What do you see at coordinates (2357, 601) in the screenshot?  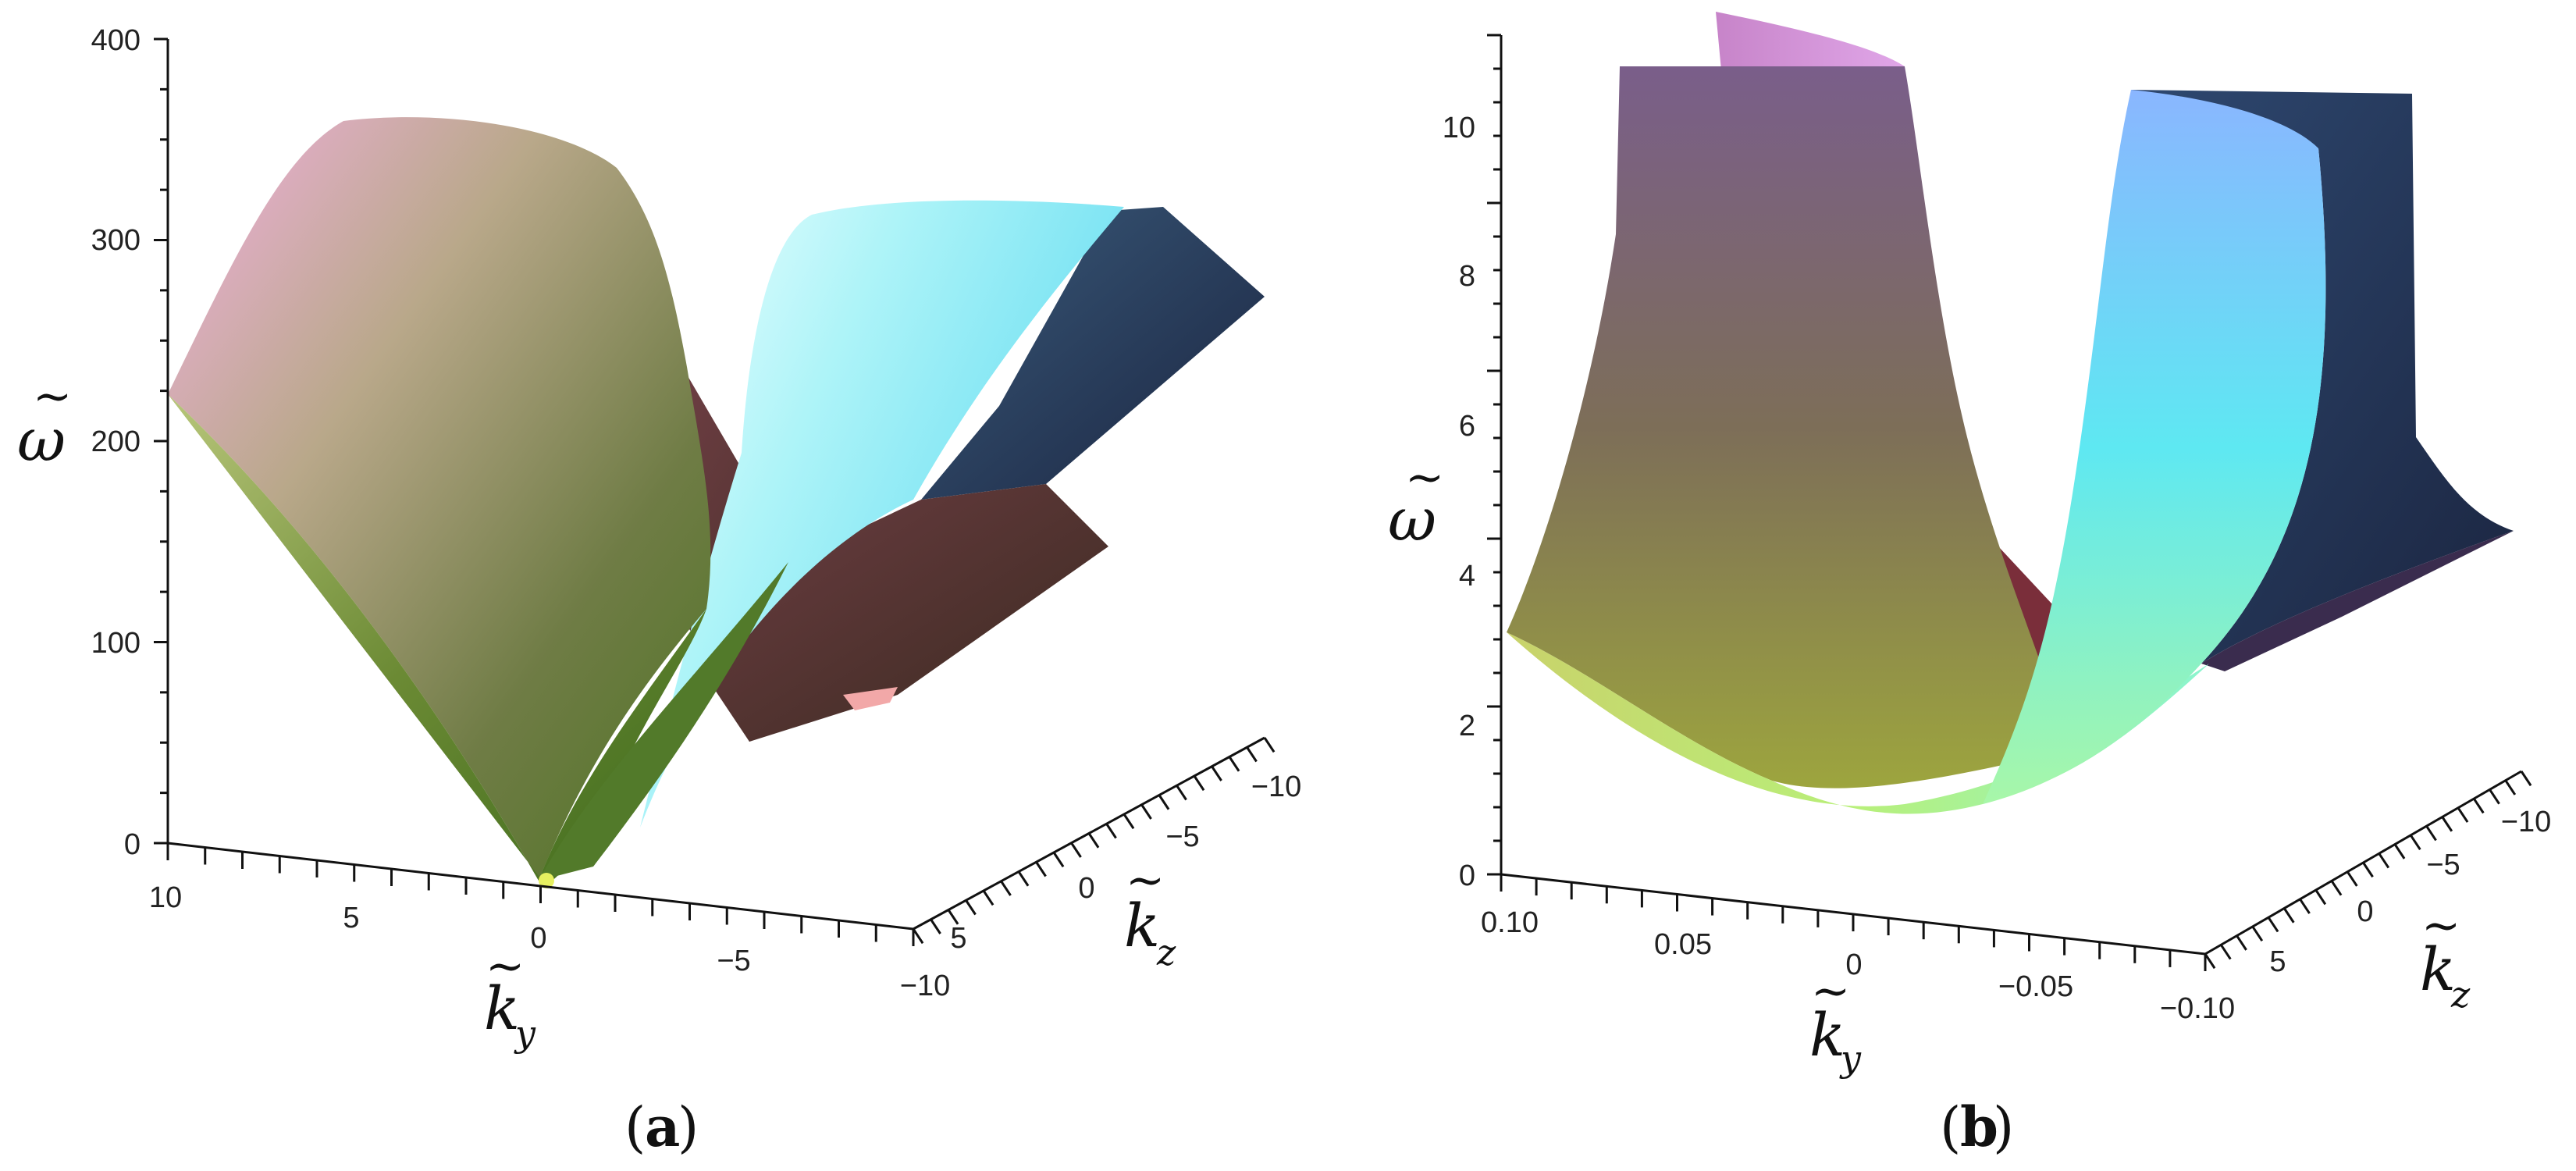 I see `surface-b-navy-under` at bounding box center [2357, 601].